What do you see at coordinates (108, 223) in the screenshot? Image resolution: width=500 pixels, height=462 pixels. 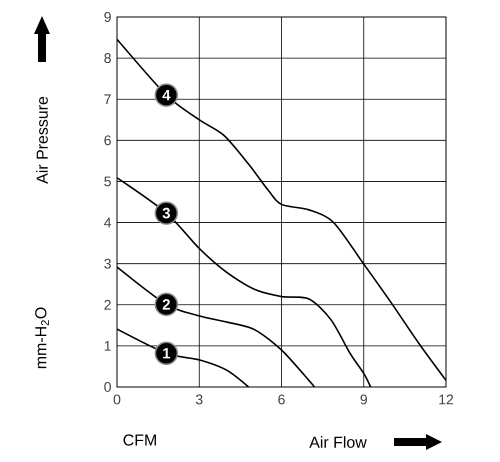 I see `y-tick-label: 4` at bounding box center [108, 223].